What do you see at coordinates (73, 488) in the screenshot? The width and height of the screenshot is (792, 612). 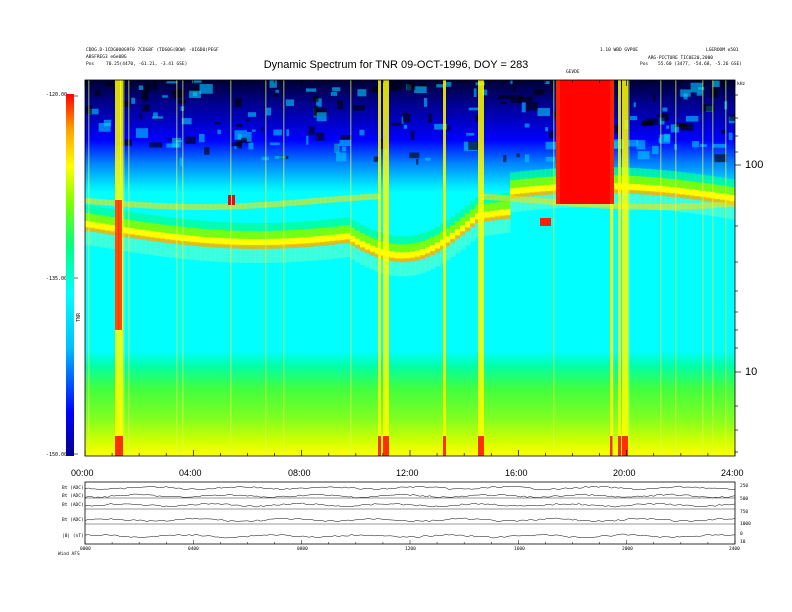 I see `aux-label-1: Bt (ADC)` at bounding box center [73, 488].